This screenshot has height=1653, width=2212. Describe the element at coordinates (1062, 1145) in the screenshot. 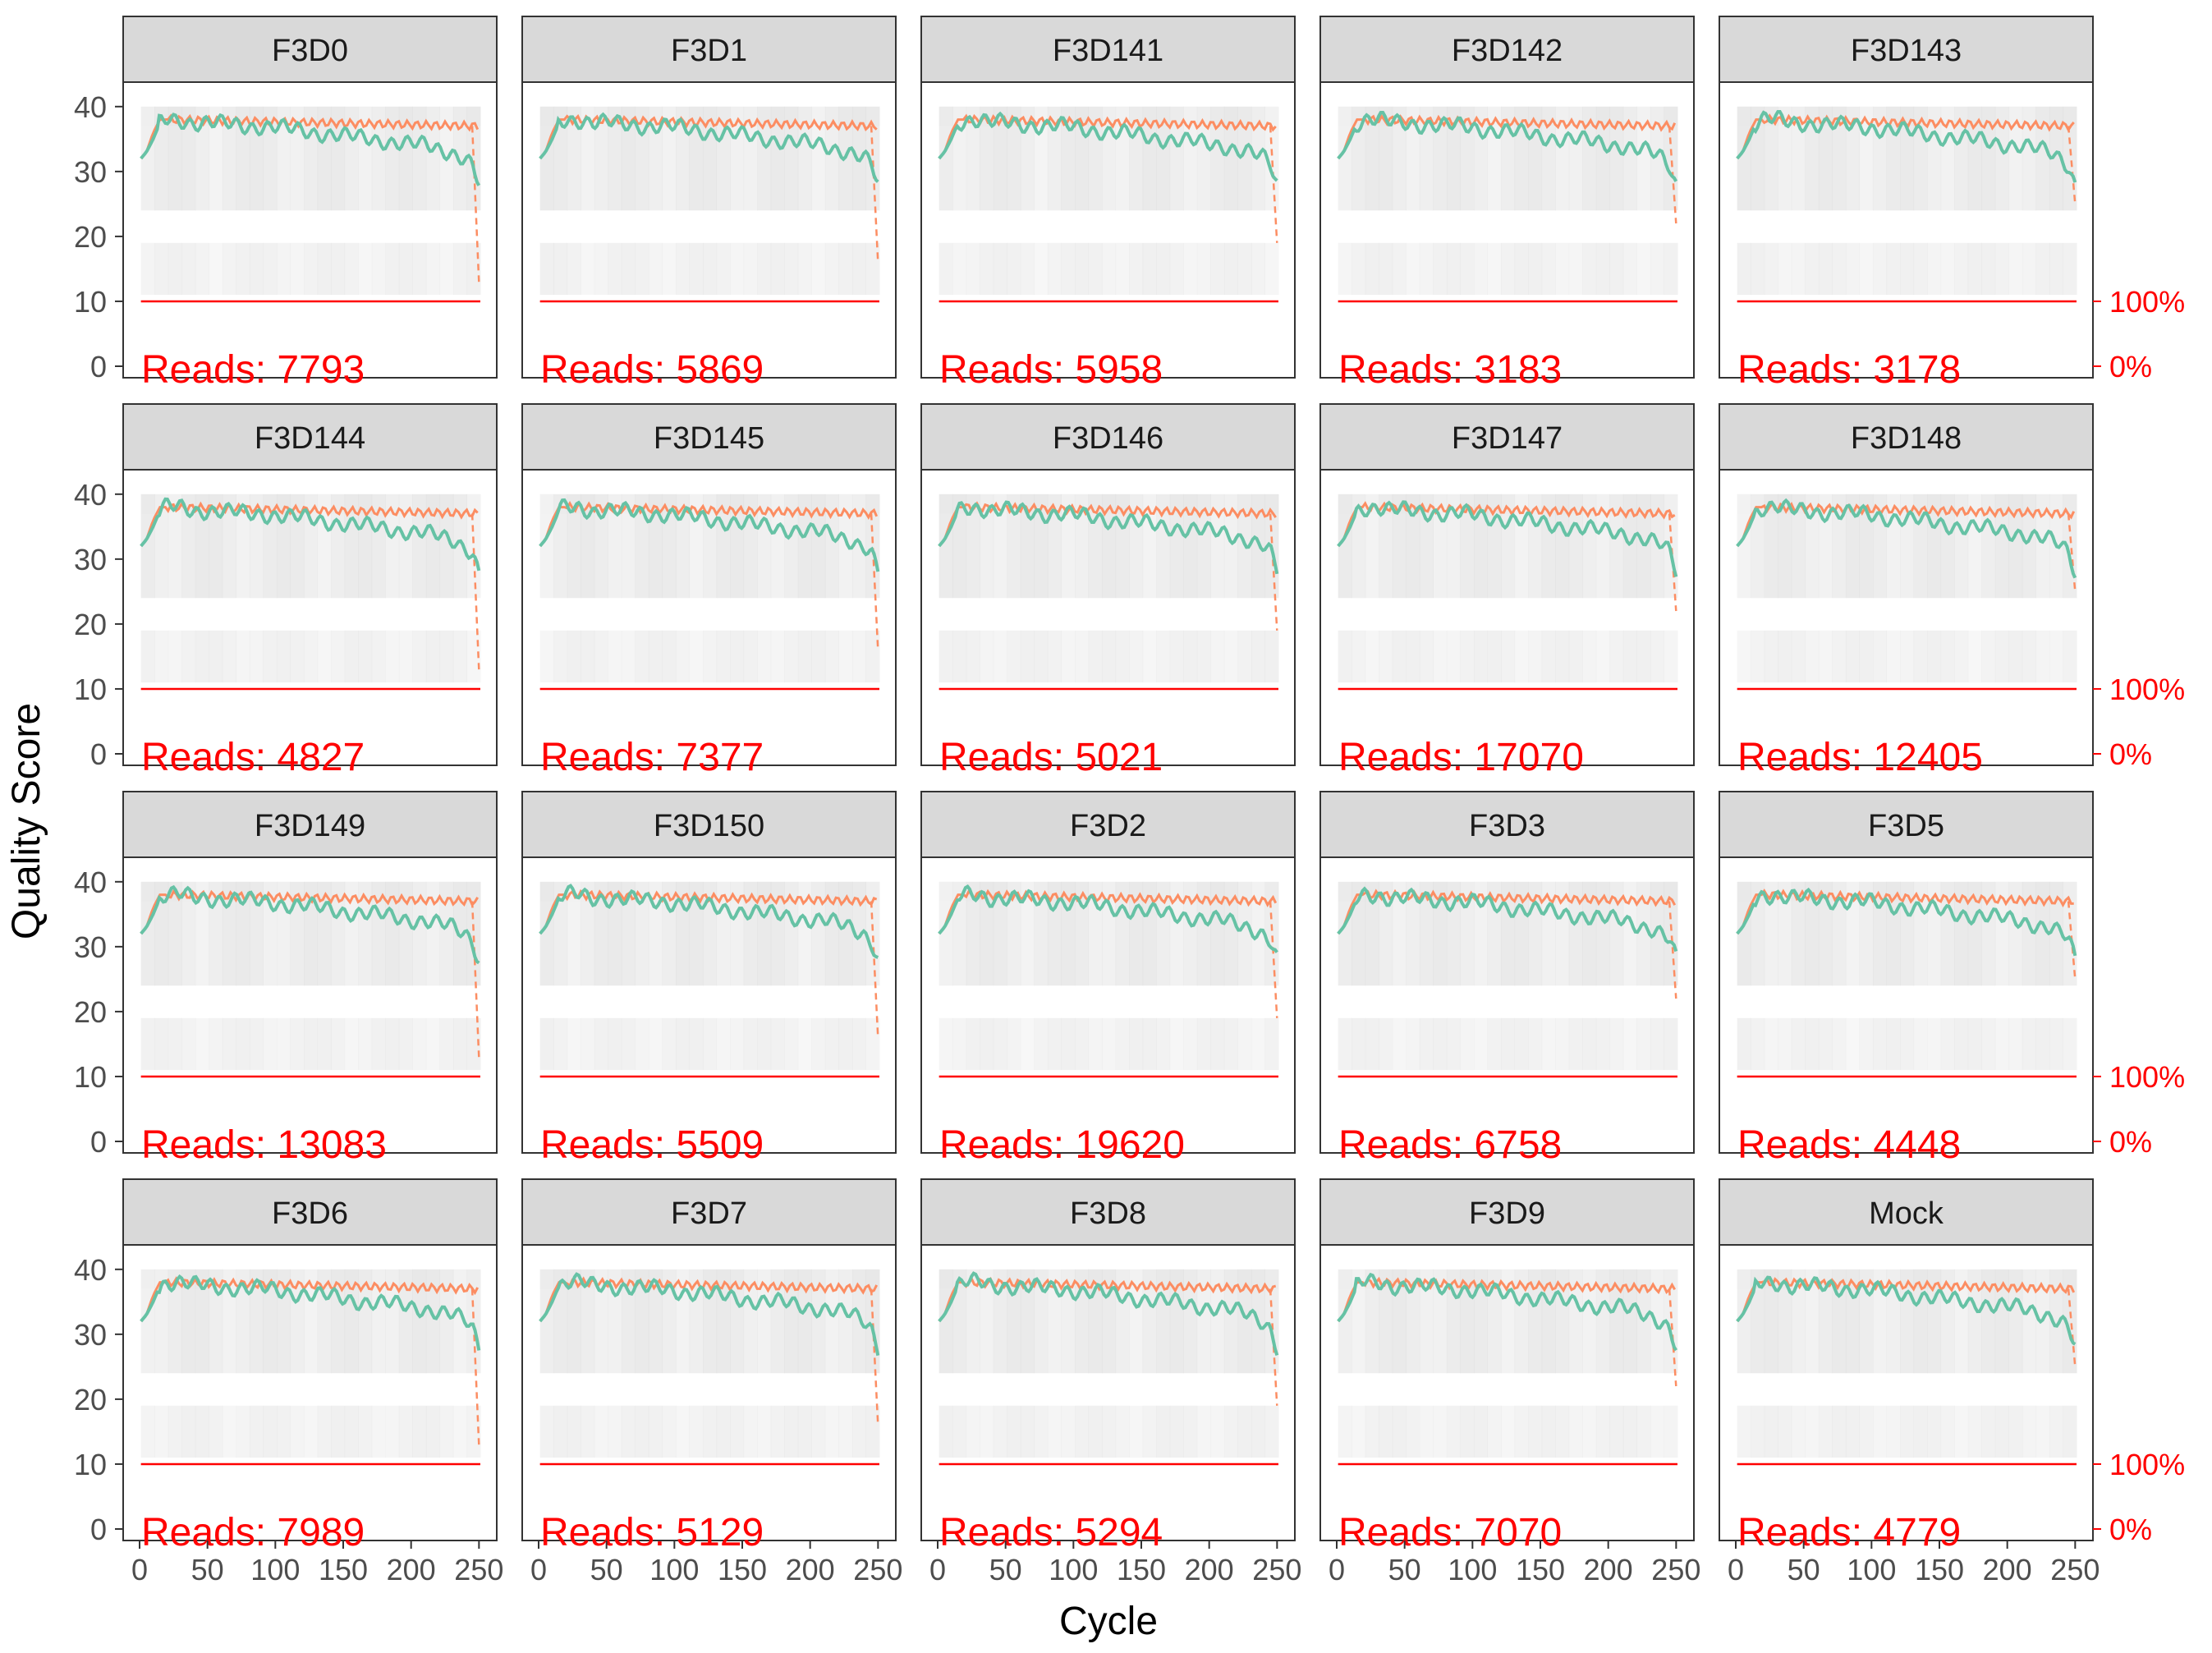

I see `reads-count-label: Reads: 19620` at that location.